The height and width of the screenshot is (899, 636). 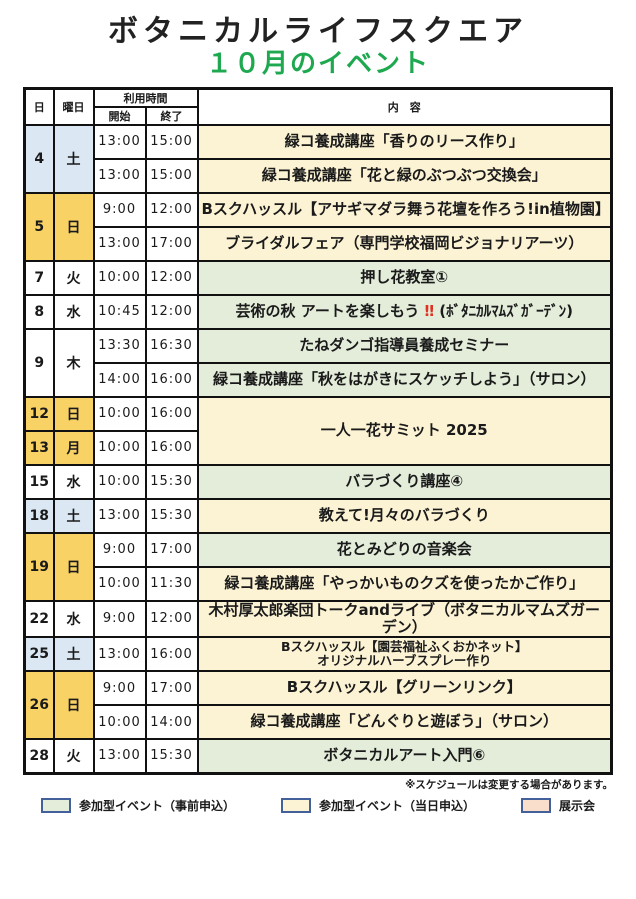 I want to click on table-row: 14:00 16:00 緑コ養成講座「秋をはがきにスケッチしよう」（サロン）, so click(x=319, y=379).